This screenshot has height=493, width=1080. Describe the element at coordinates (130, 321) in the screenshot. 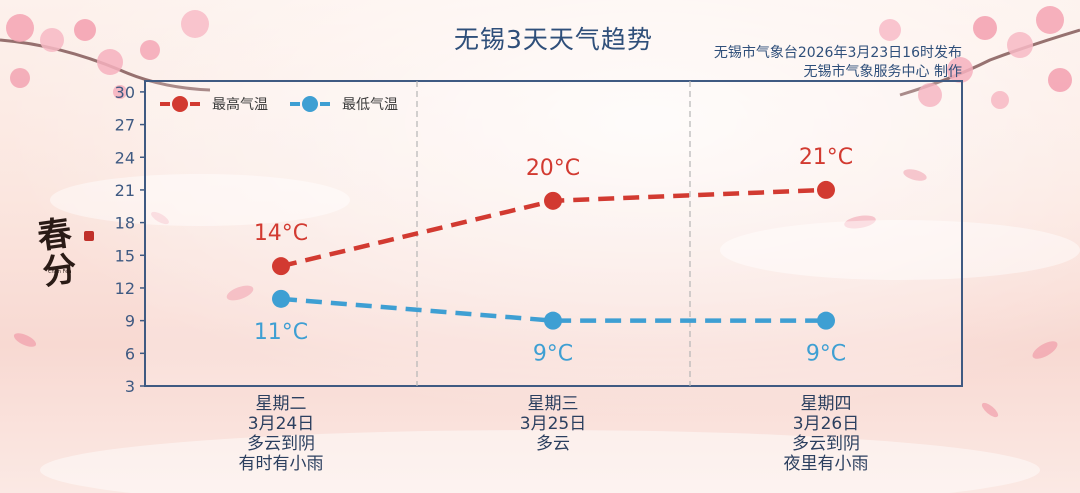

I see `y-tick-label: 9` at that location.